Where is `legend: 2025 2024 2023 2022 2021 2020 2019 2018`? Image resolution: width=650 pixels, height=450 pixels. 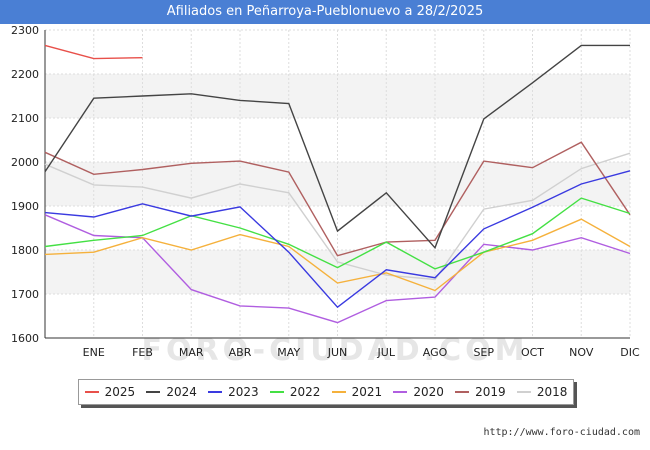
legend: 2025 2024 2023 2022 2021 2020 2019 2018 is located at coordinates (326, 392).